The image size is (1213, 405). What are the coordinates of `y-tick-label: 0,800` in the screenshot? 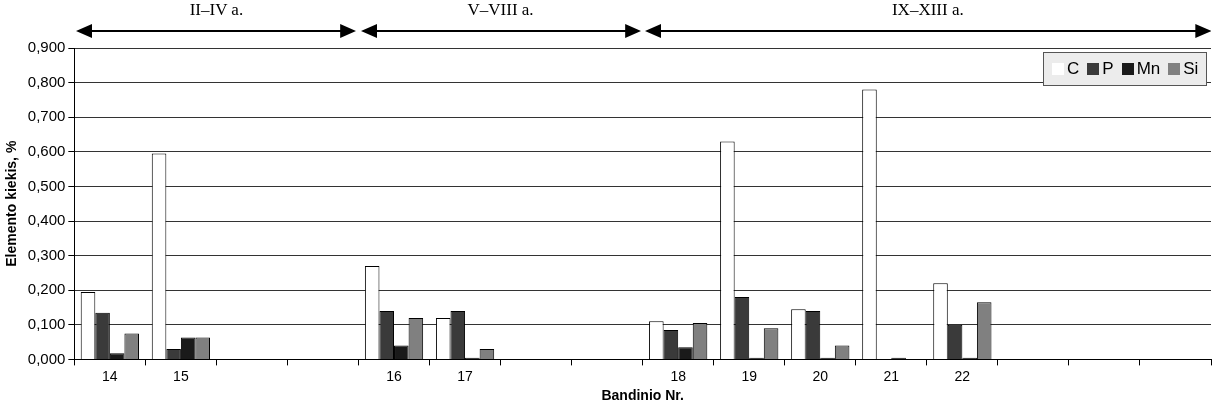 It's located at (46, 81).